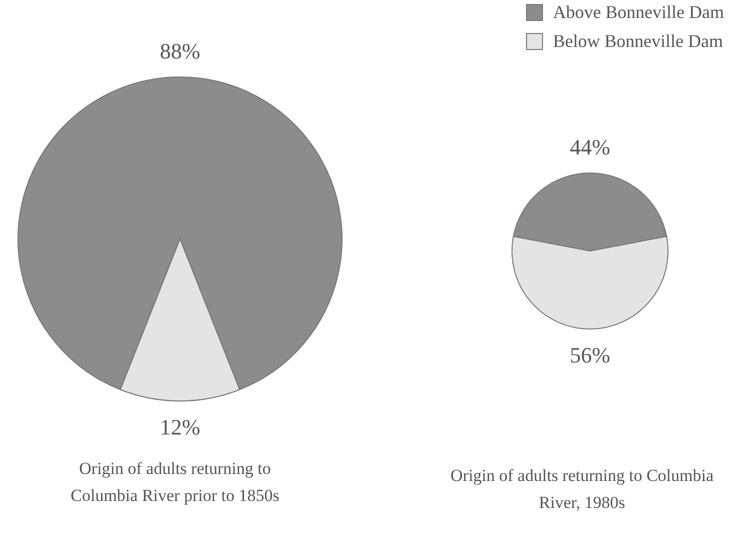 Image resolution: width=734 pixels, height=556 pixels. Describe the element at coordinates (180, 51) in the screenshot. I see `data-label: 88%` at that location.